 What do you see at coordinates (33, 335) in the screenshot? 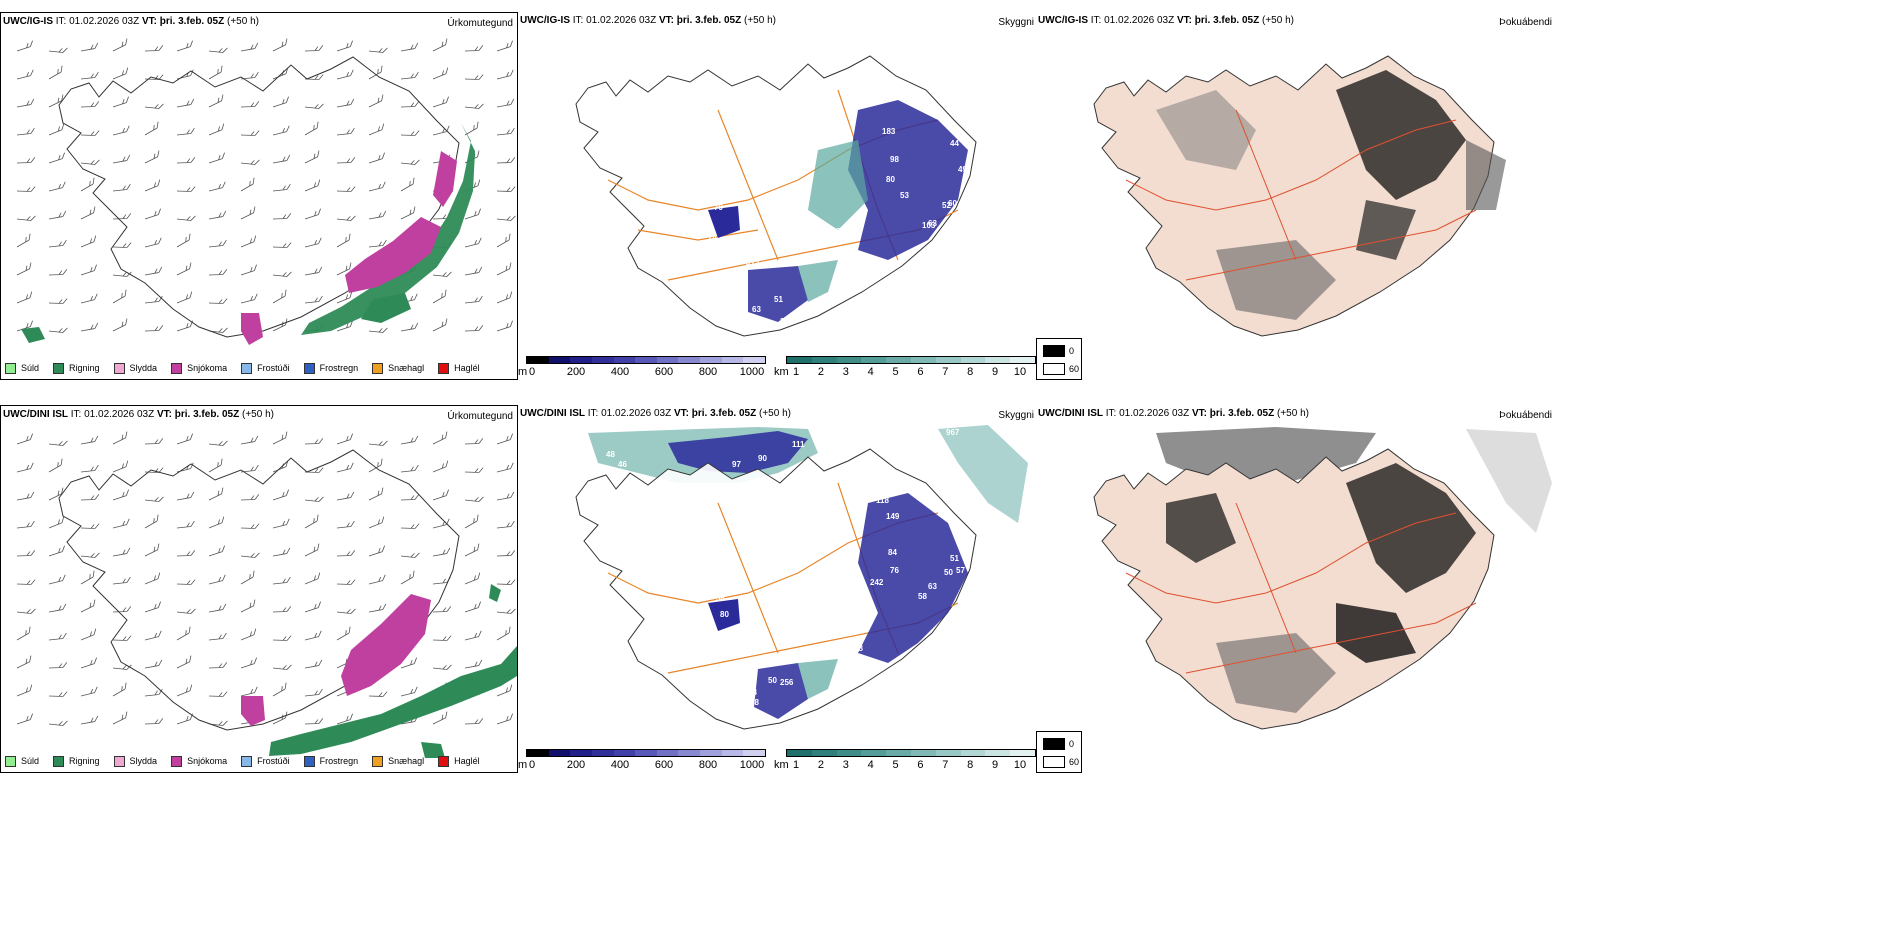
I see `rain-patch-sw` at bounding box center [33, 335].